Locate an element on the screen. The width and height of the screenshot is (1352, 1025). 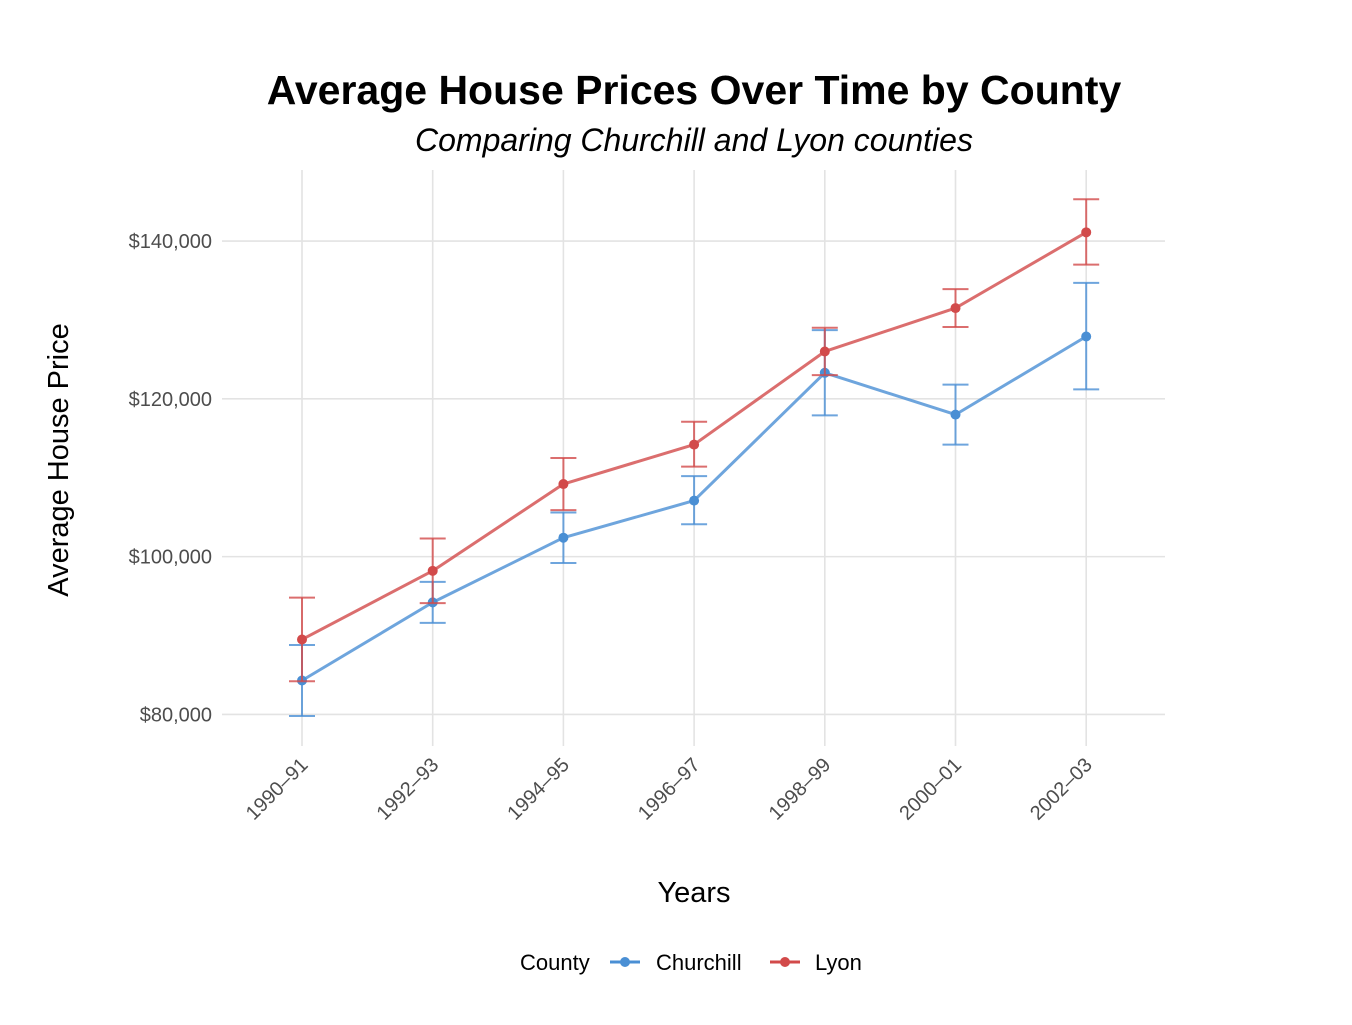
x-tick-label: 2000–01 is located at coordinates (930, 789).